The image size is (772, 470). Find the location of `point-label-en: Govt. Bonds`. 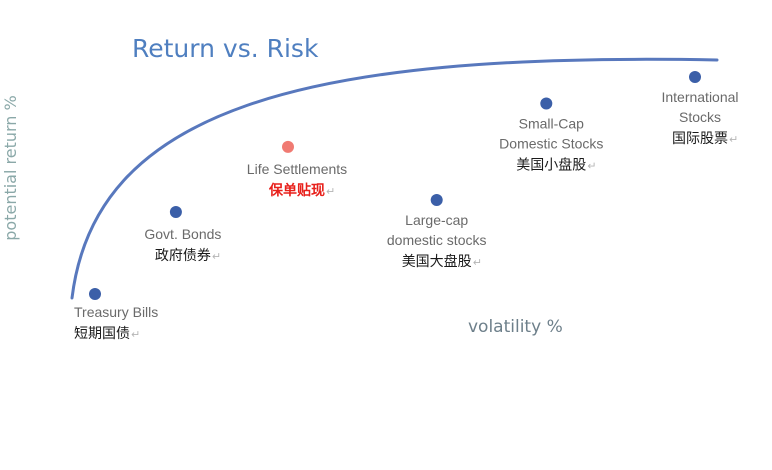

point-label-en: Govt. Bonds is located at coordinates (182, 234).